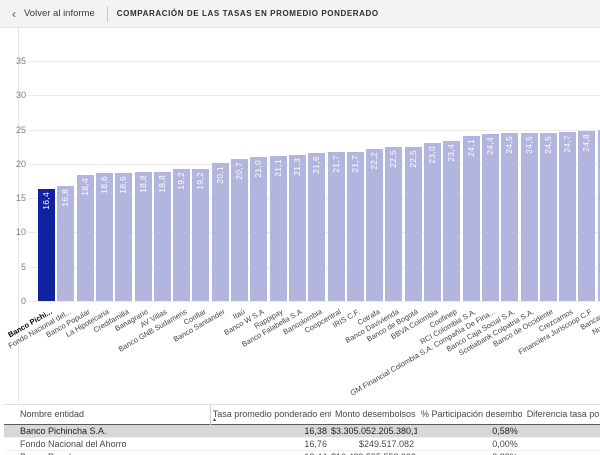 Image resolution: width=600 pixels, height=455 pixels. Describe the element at coordinates (375, 414) in the screenshot. I see `column-header-monto-desembolsos: Monto desembolsos` at that location.